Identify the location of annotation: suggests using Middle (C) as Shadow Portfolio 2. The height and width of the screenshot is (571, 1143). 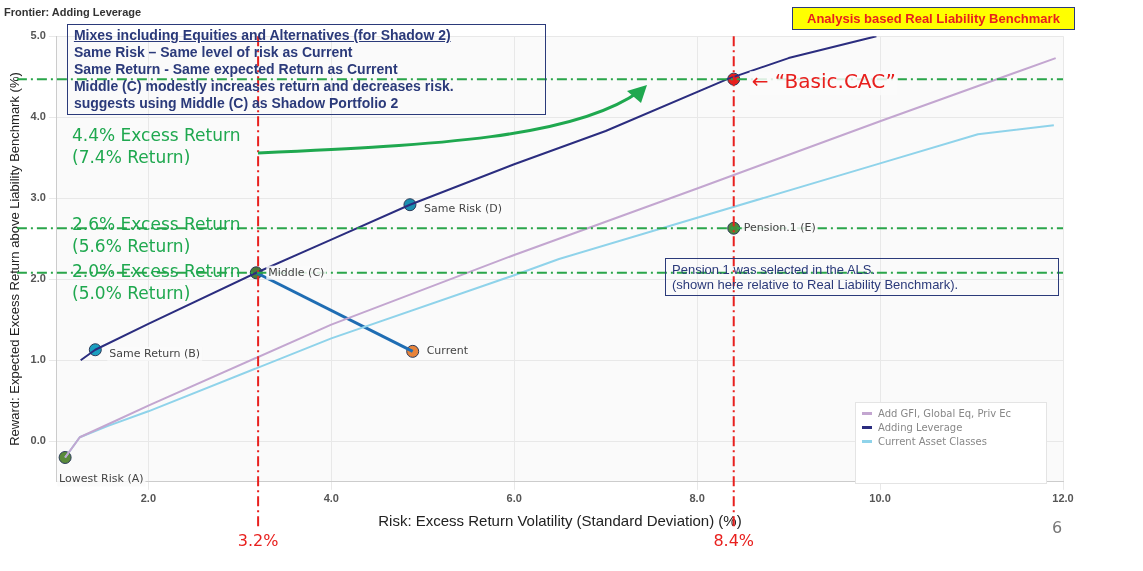
(236, 104).